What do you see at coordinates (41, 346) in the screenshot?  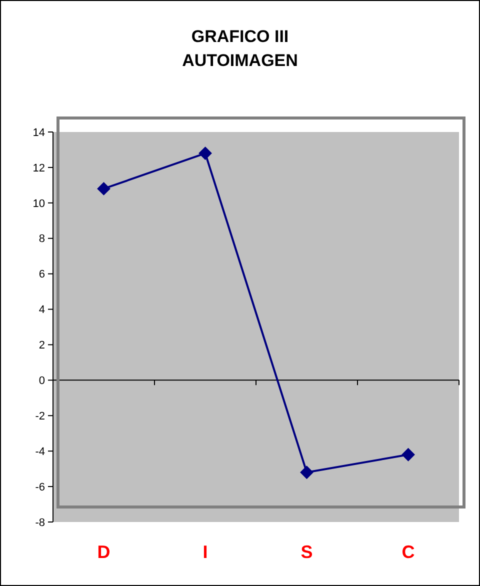 I see `y-tick-label: 2` at bounding box center [41, 346].